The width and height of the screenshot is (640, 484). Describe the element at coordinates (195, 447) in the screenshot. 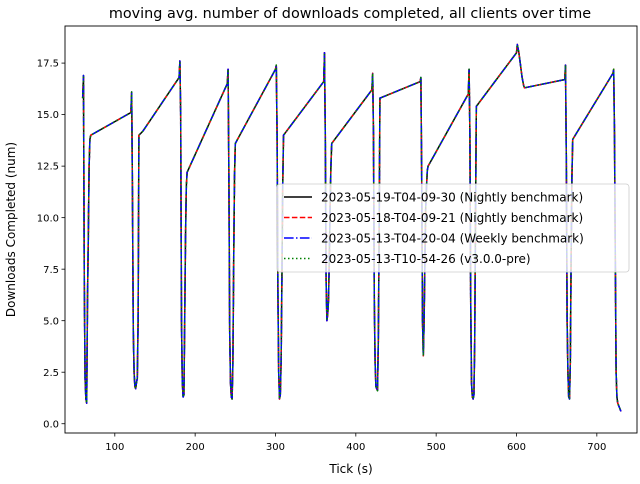

I see `x-tick-label: 200` at that location.